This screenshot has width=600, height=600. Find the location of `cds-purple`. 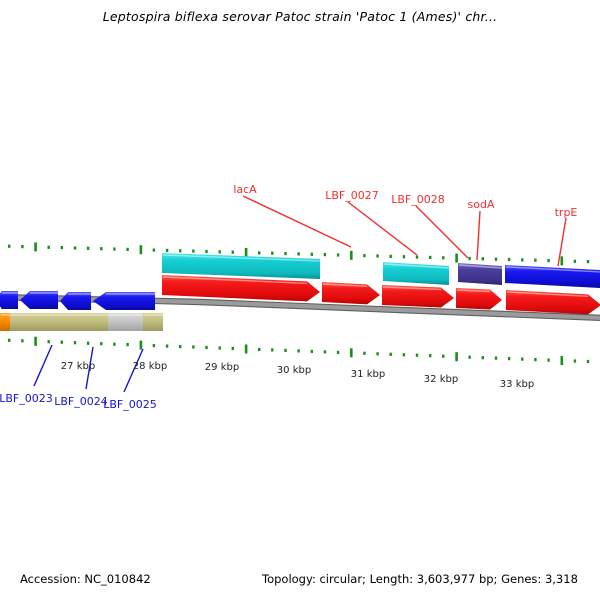

cds-purple is located at coordinates (480, 274).